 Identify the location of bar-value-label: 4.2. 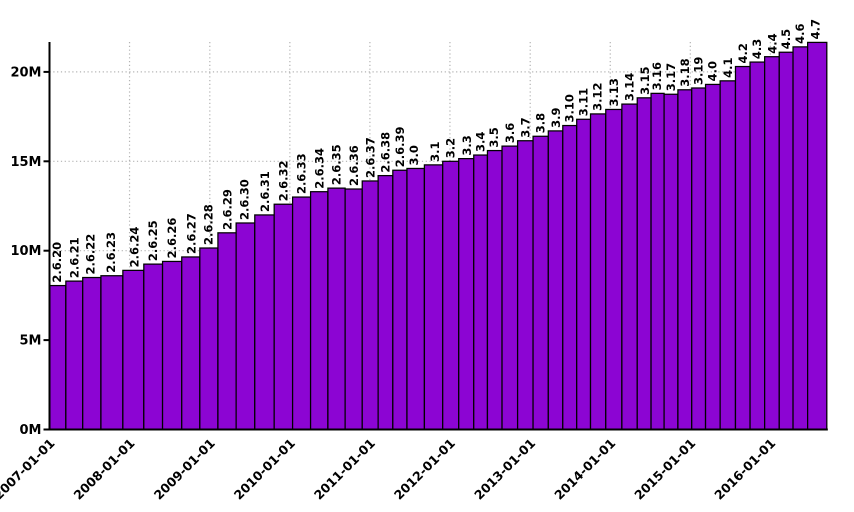
(743, 53).